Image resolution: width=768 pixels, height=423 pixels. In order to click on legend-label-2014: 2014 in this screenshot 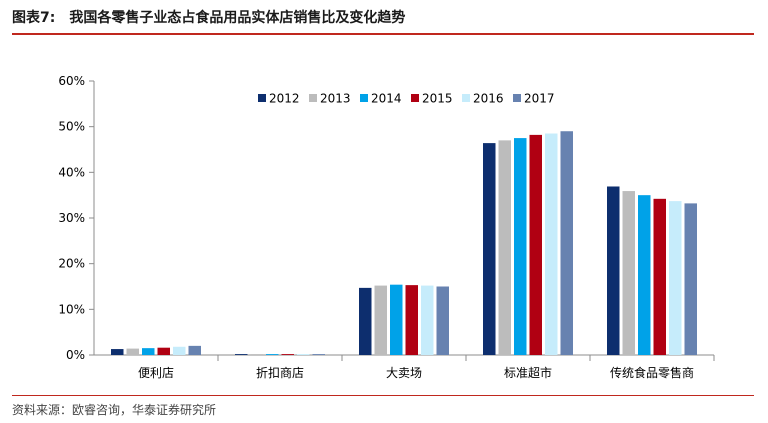, I will do `click(386, 99)`.